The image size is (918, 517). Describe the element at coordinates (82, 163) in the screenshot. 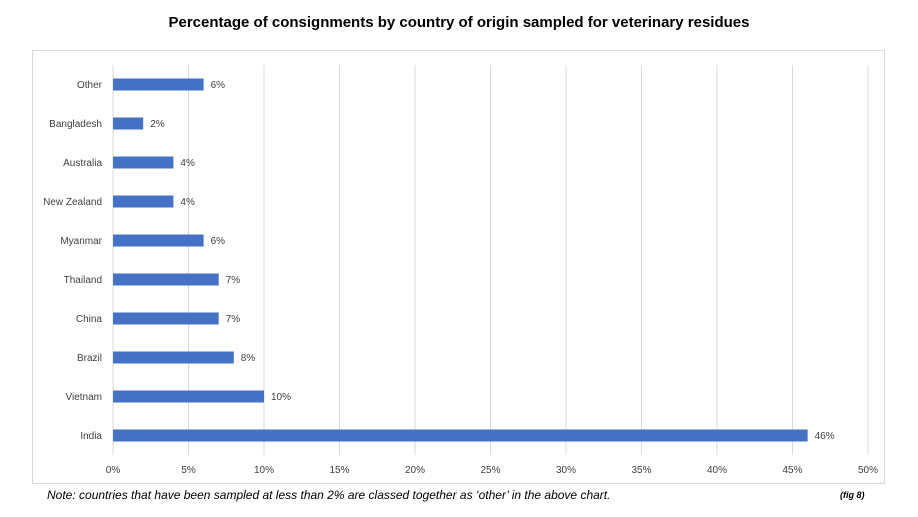

I see `category-label: Australia` at that location.